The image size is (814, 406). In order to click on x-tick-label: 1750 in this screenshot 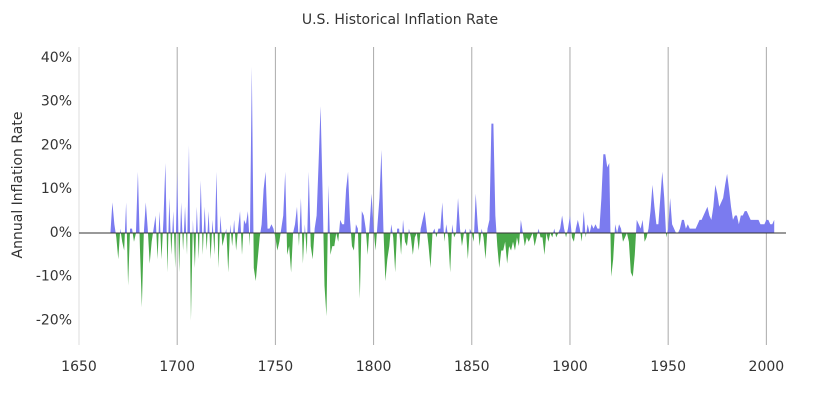, I will do `click(276, 367)`.